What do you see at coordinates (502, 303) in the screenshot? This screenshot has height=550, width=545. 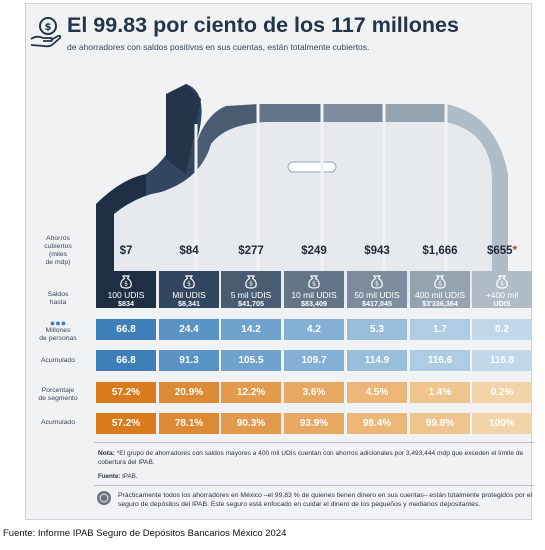 I see `saldos-limit-pesos: UDIS` at bounding box center [502, 303].